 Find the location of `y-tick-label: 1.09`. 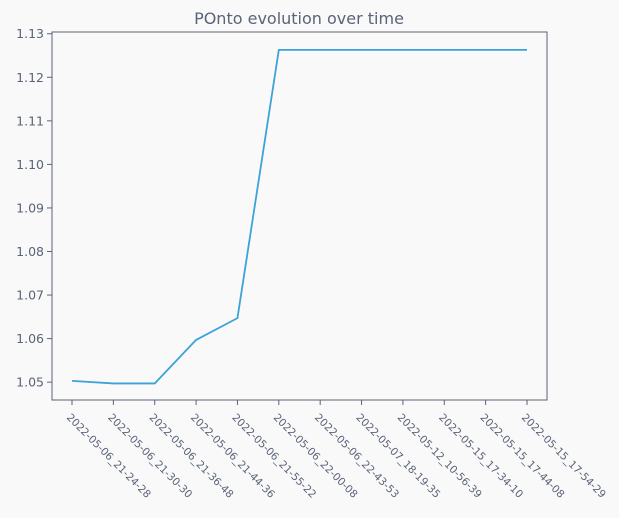

y-tick-label: 1.09 is located at coordinates (30, 207).